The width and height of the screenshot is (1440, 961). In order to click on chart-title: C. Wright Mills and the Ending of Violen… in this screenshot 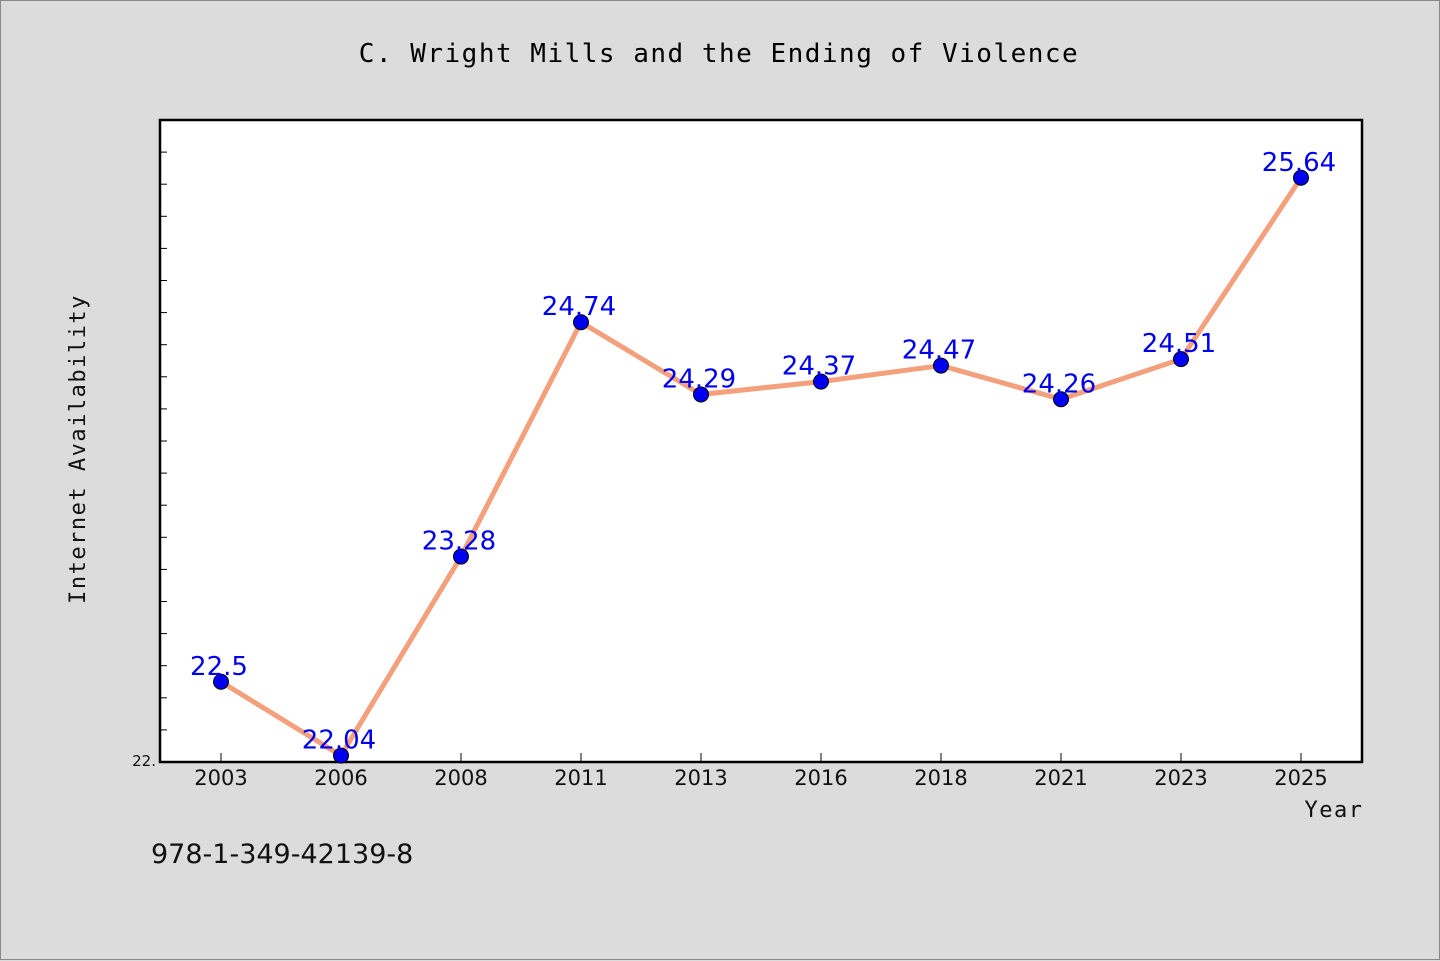, I will do `click(719, 54)`.